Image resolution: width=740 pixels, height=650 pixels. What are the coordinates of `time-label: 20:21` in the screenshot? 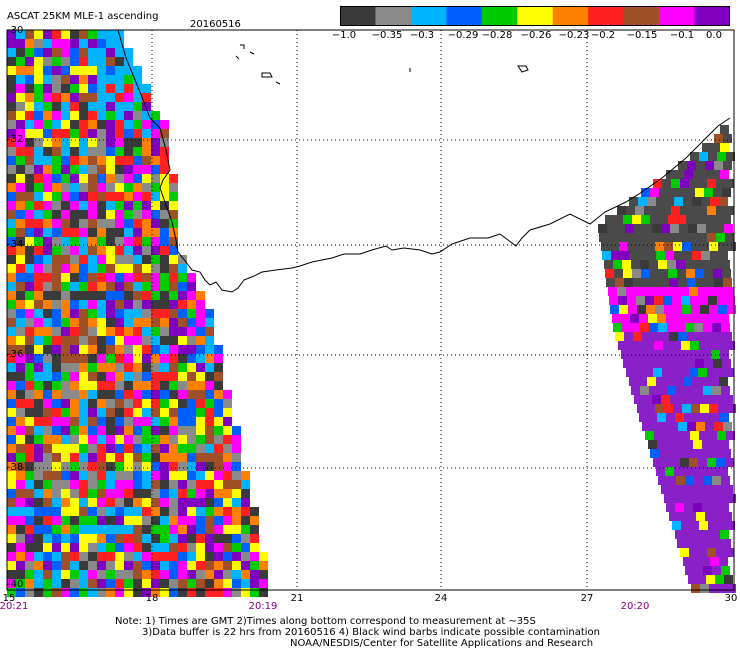 It's located at (14, 606).